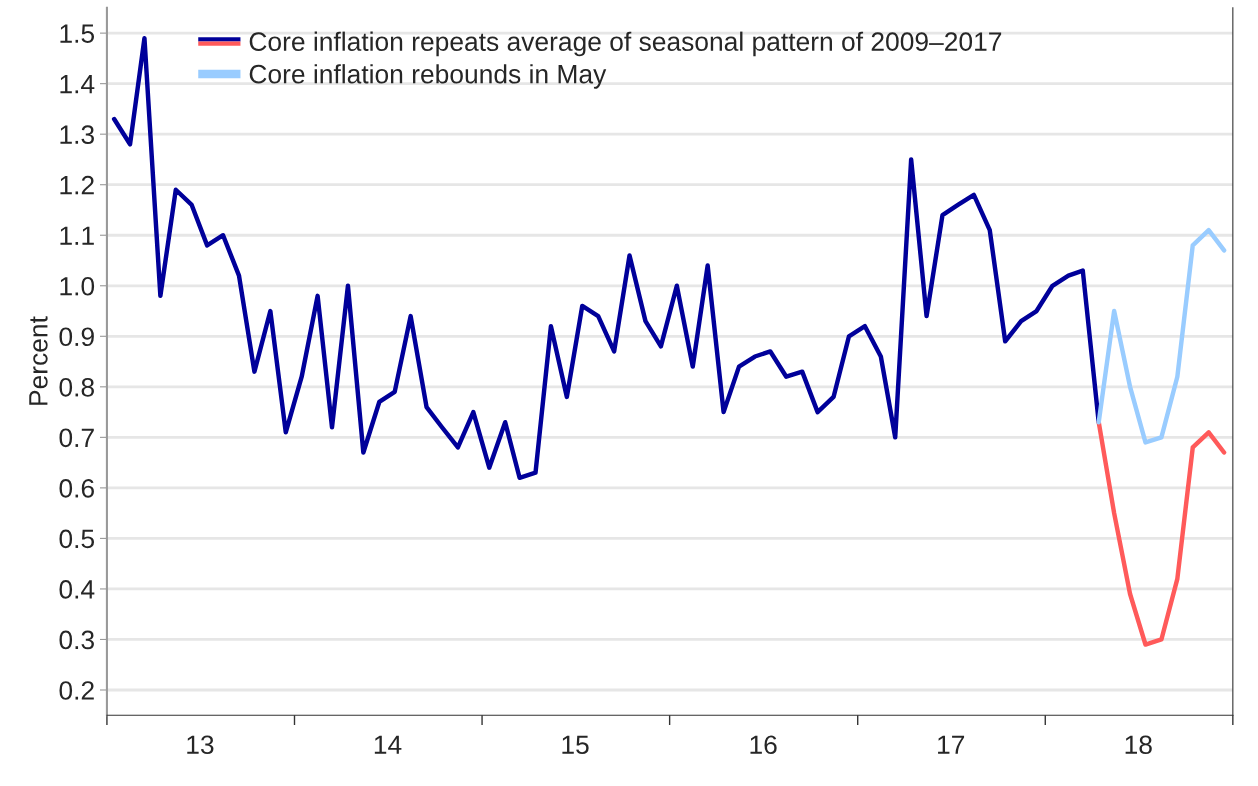 The width and height of the screenshot is (1258, 786). What do you see at coordinates (388, 744) in the screenshot?
I see `x-tick-label: 14` at bounding box center [388, 744].